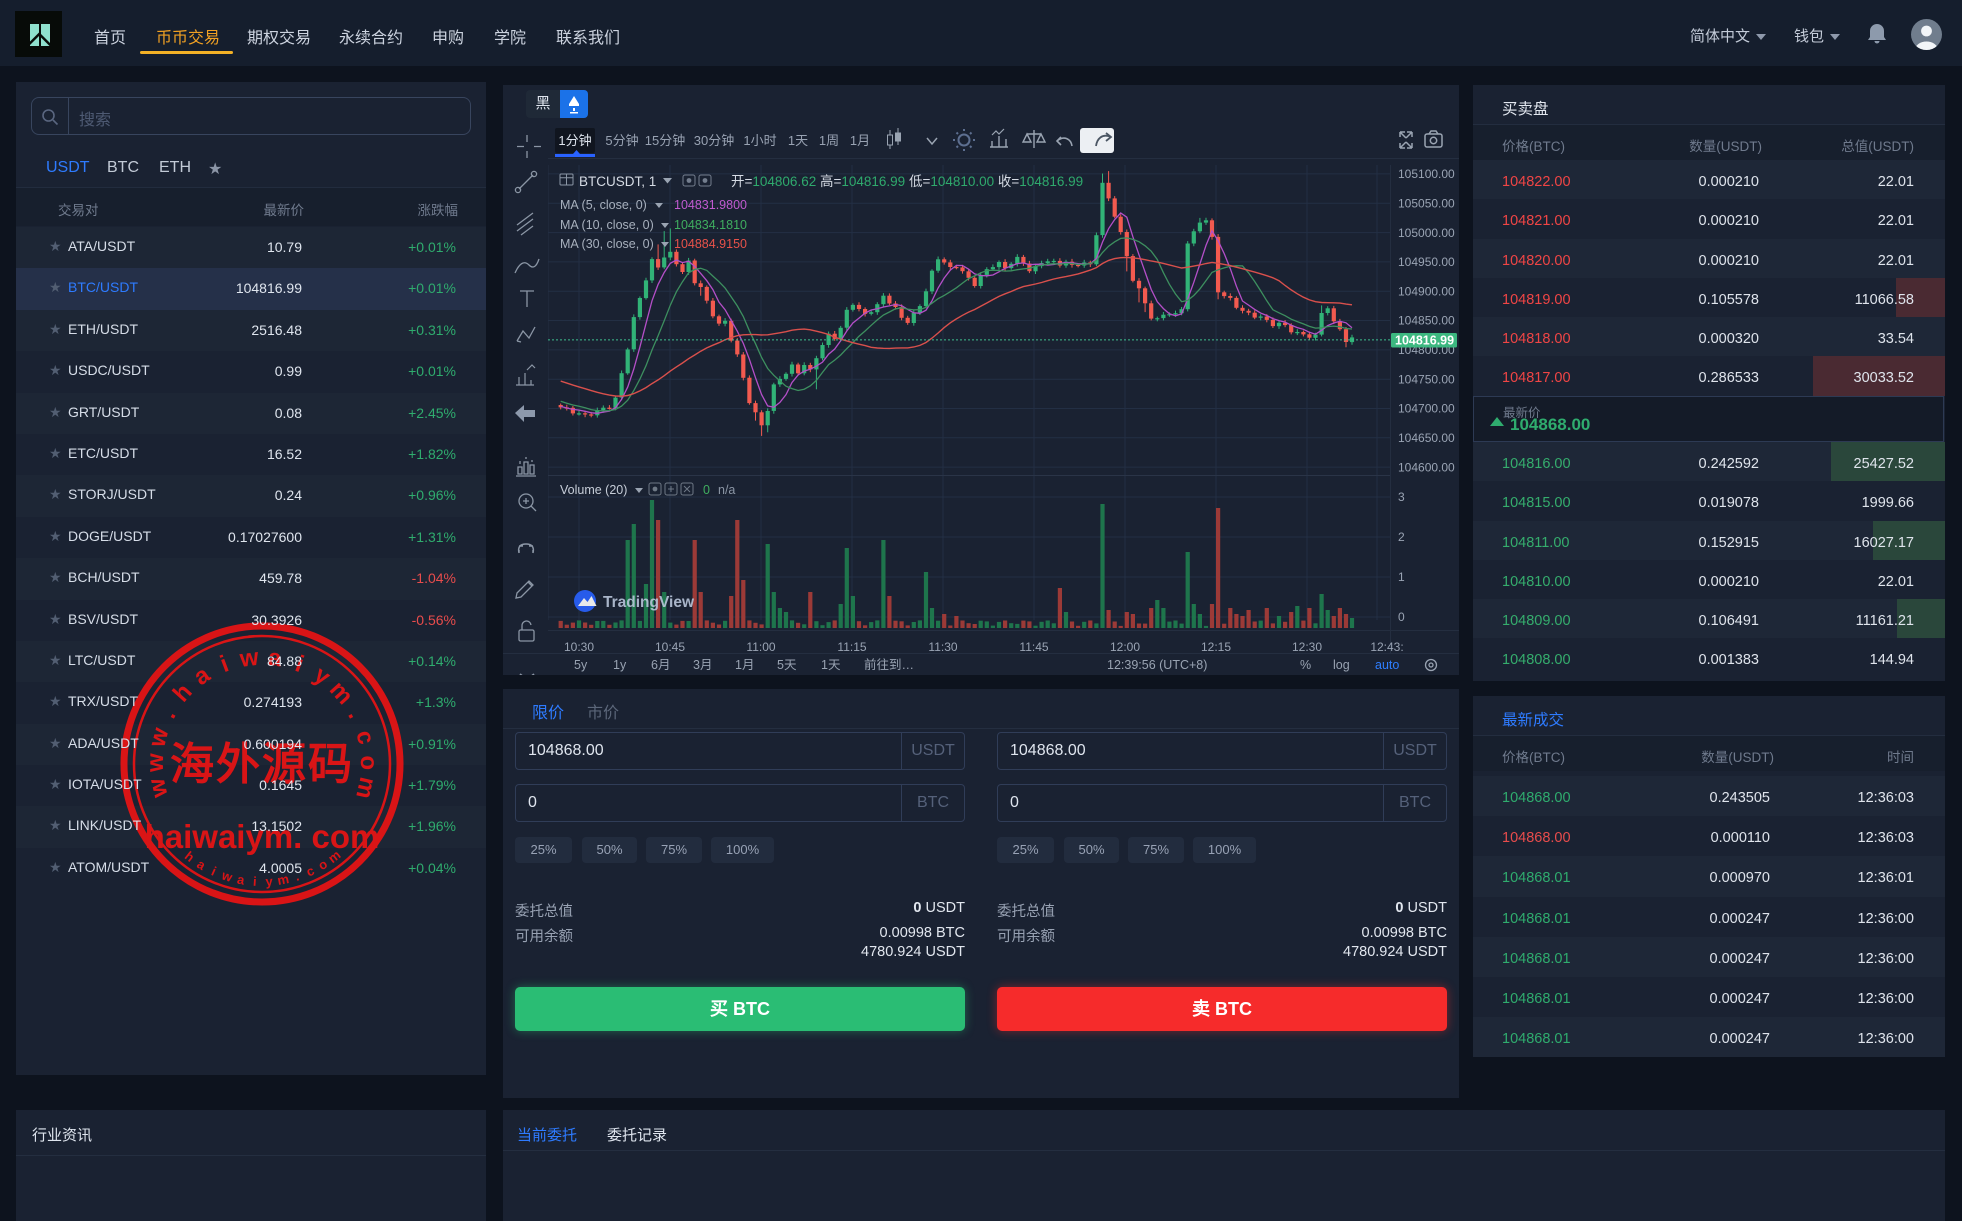  I want to click on svg-text: 11:30, so click(942, 647).